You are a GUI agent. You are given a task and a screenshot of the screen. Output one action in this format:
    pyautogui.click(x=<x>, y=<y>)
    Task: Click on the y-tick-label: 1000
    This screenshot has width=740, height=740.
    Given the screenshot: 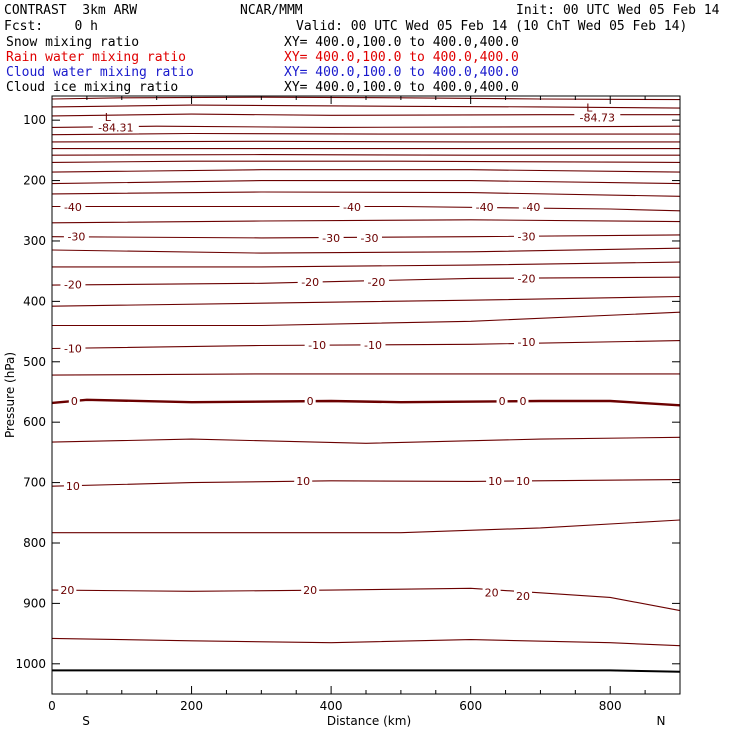 What is the action you would take?
    pyautogui.click(x=30, y=664)
    